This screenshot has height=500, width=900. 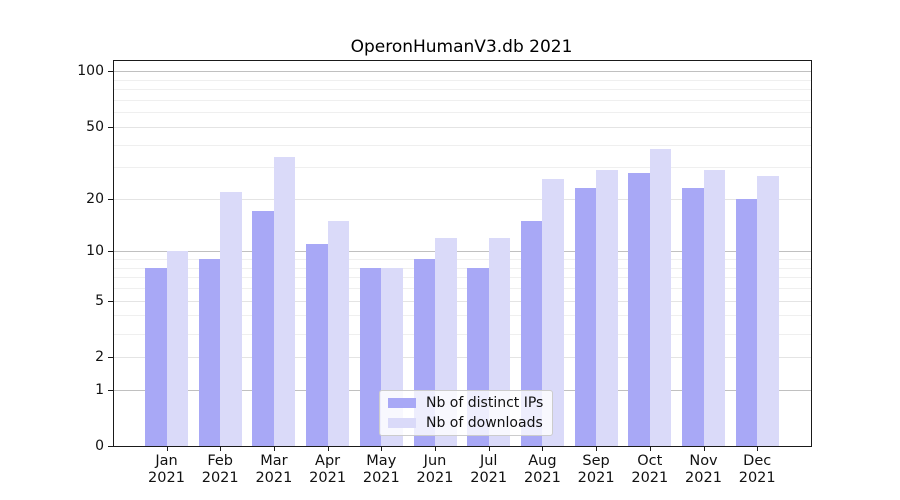 What do you see at coordinates (90, 71) in the screenshot?
I see `y-tick-label: 100` at bounding box center [90, 71].